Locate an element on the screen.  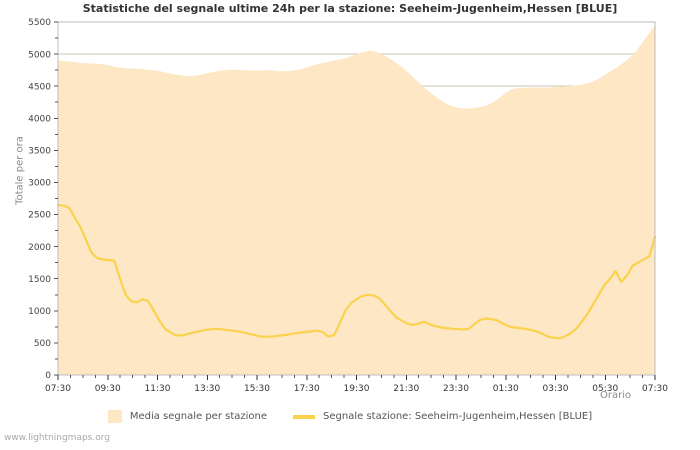
svg-text: 2500 is located at coordinates (39, 216).